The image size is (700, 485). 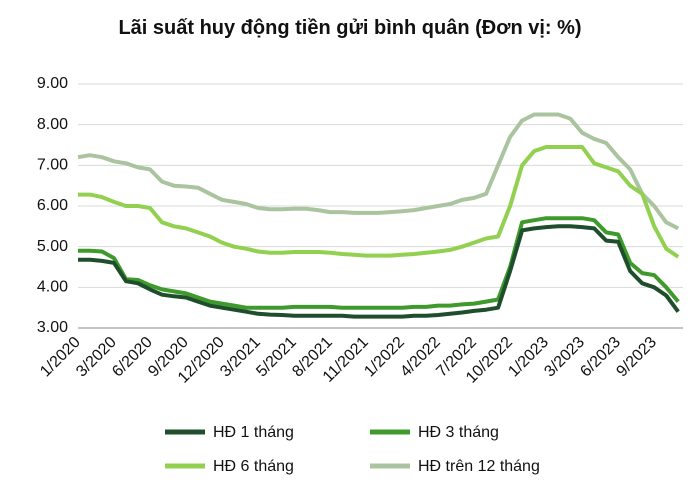 What do you see at coordinates (52, 327) in the screenshot?
I see `y-tick-label: 3.00` at bounding box center [52, 327].